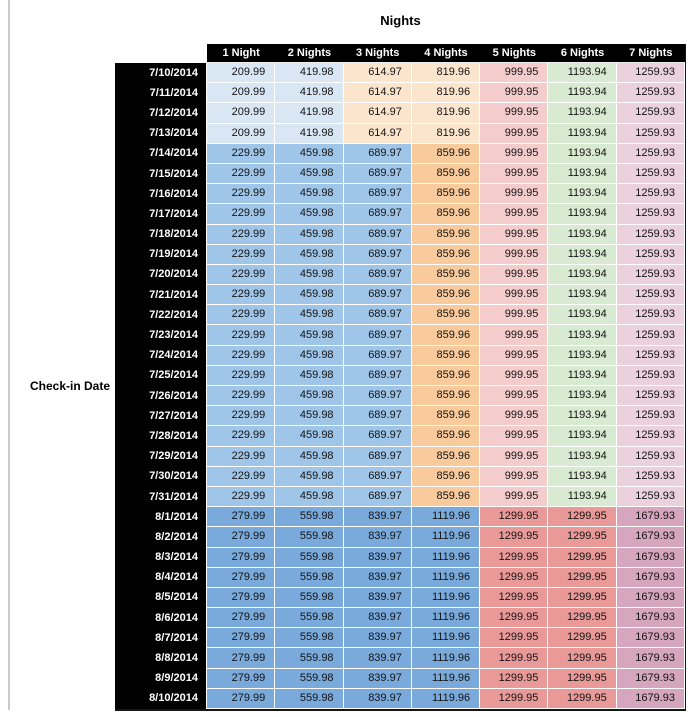 This screenshot has width=688, height=717. Describe the element at coordinates (161, 295) in the screenshot. I see `row-header-date: 7/21/2014` at that location.